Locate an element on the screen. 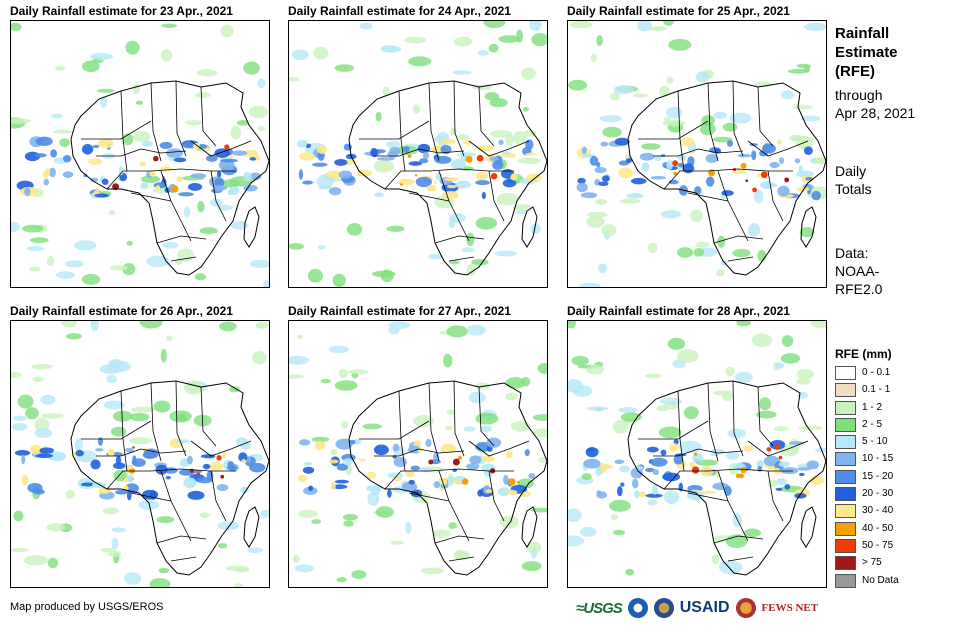 The image size is (967, 626). data-line: NOAA- is located at coordinates (857, 271).